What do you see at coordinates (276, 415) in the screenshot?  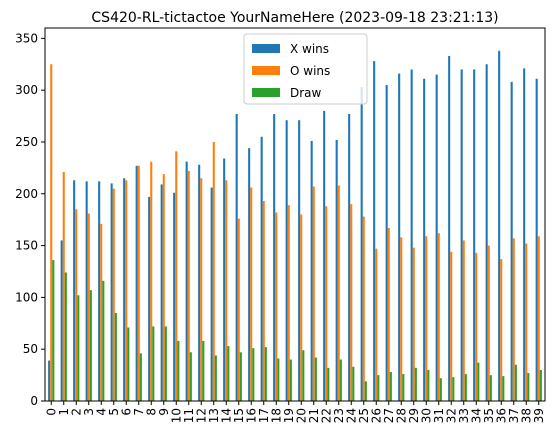 I see `x-tick-label: 18` at bounding box center [276, 415].